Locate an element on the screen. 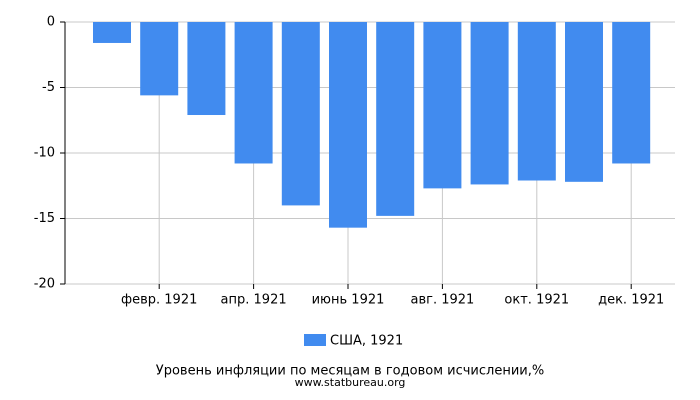 The height and width of the screenshot is (400, 700). y-tick-label: 0 is located at coordinates (51, 22).